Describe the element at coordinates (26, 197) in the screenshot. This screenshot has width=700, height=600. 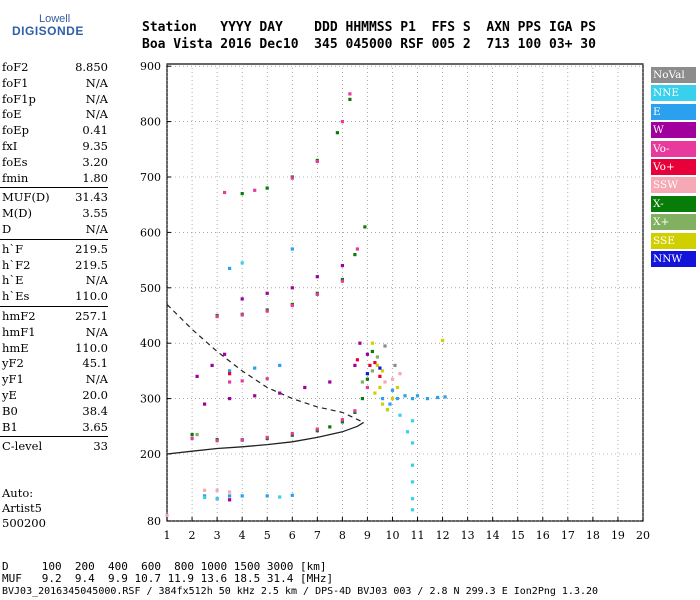
I see `param-name: MUF(D)` at that location.